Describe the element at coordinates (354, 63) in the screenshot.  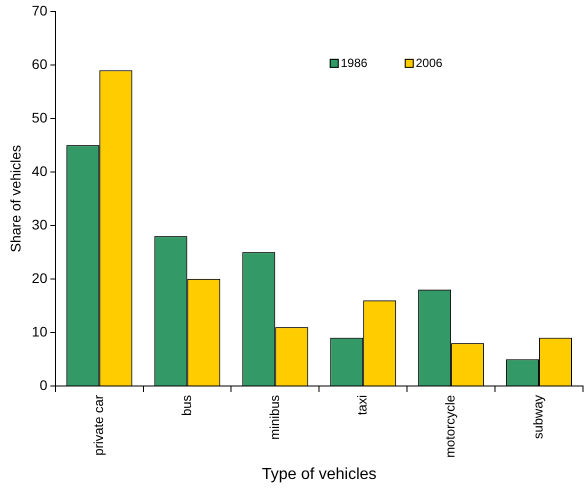
I see `legend-label: 1986` at that location.